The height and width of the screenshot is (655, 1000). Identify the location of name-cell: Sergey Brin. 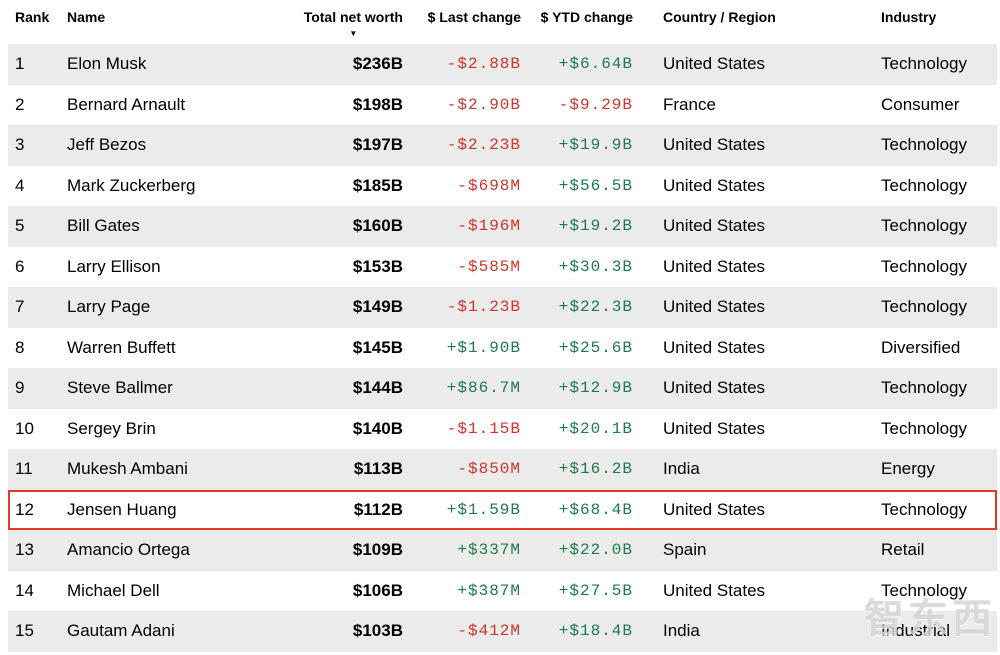
(111, 428).